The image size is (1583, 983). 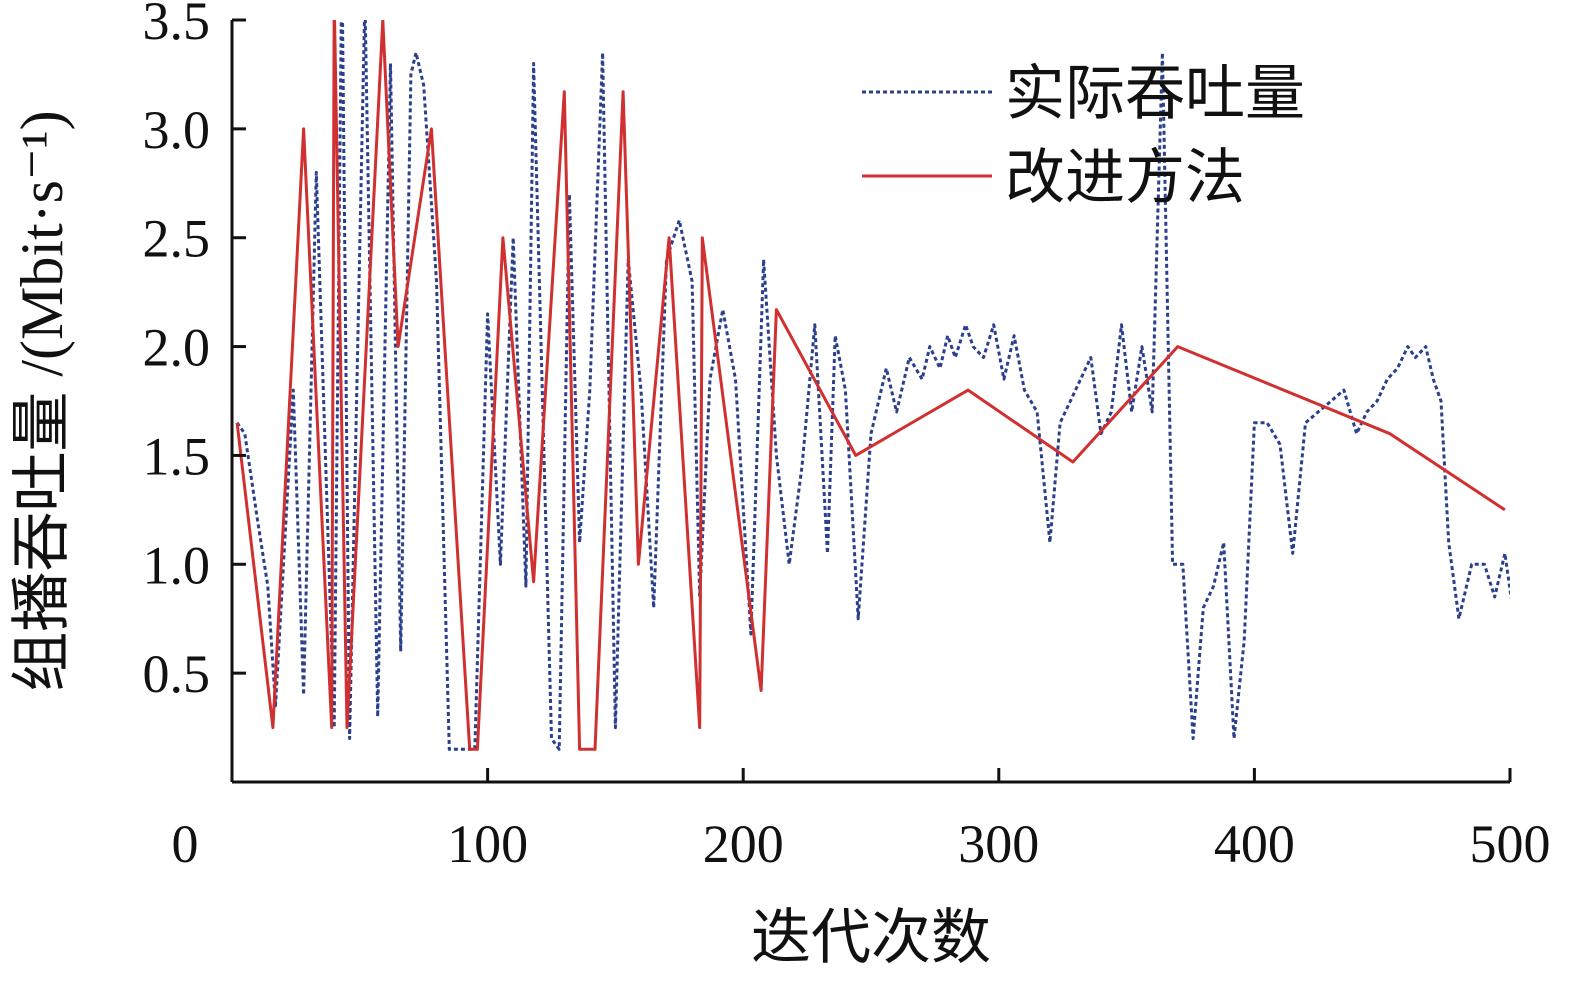 I want to click on legend: 实际吞吐量 改进方法, so click(x=1083, y=136).